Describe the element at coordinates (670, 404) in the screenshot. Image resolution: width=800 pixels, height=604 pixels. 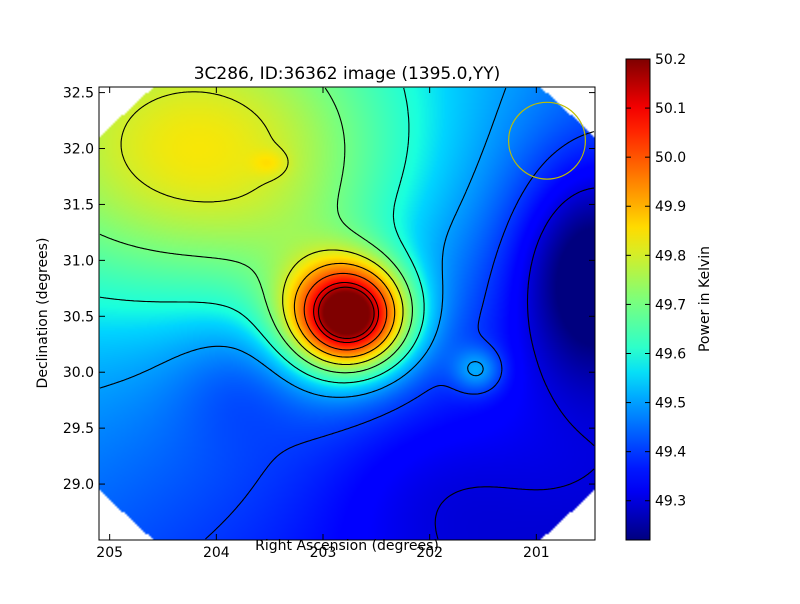
I see `colorbar-tick-label: 49.5` at that location.